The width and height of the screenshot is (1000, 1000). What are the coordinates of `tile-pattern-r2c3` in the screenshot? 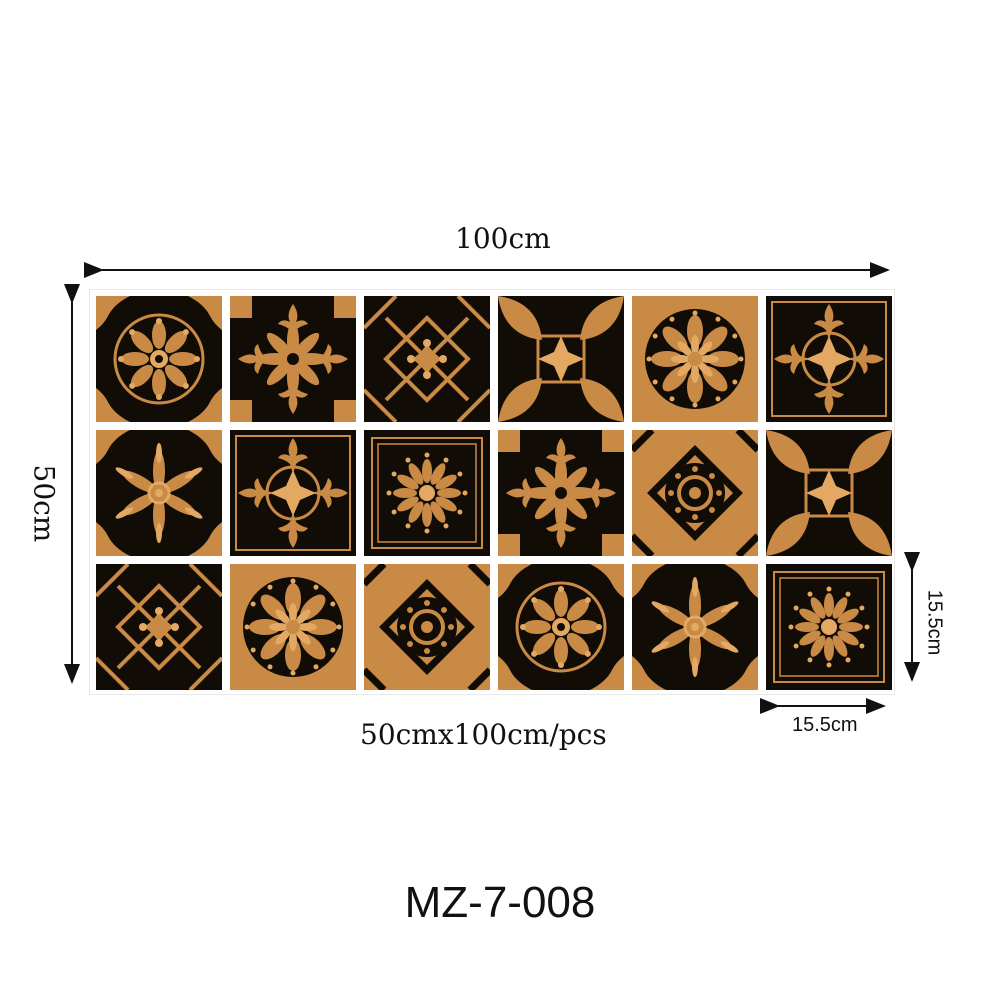 It's located at (427, 493).